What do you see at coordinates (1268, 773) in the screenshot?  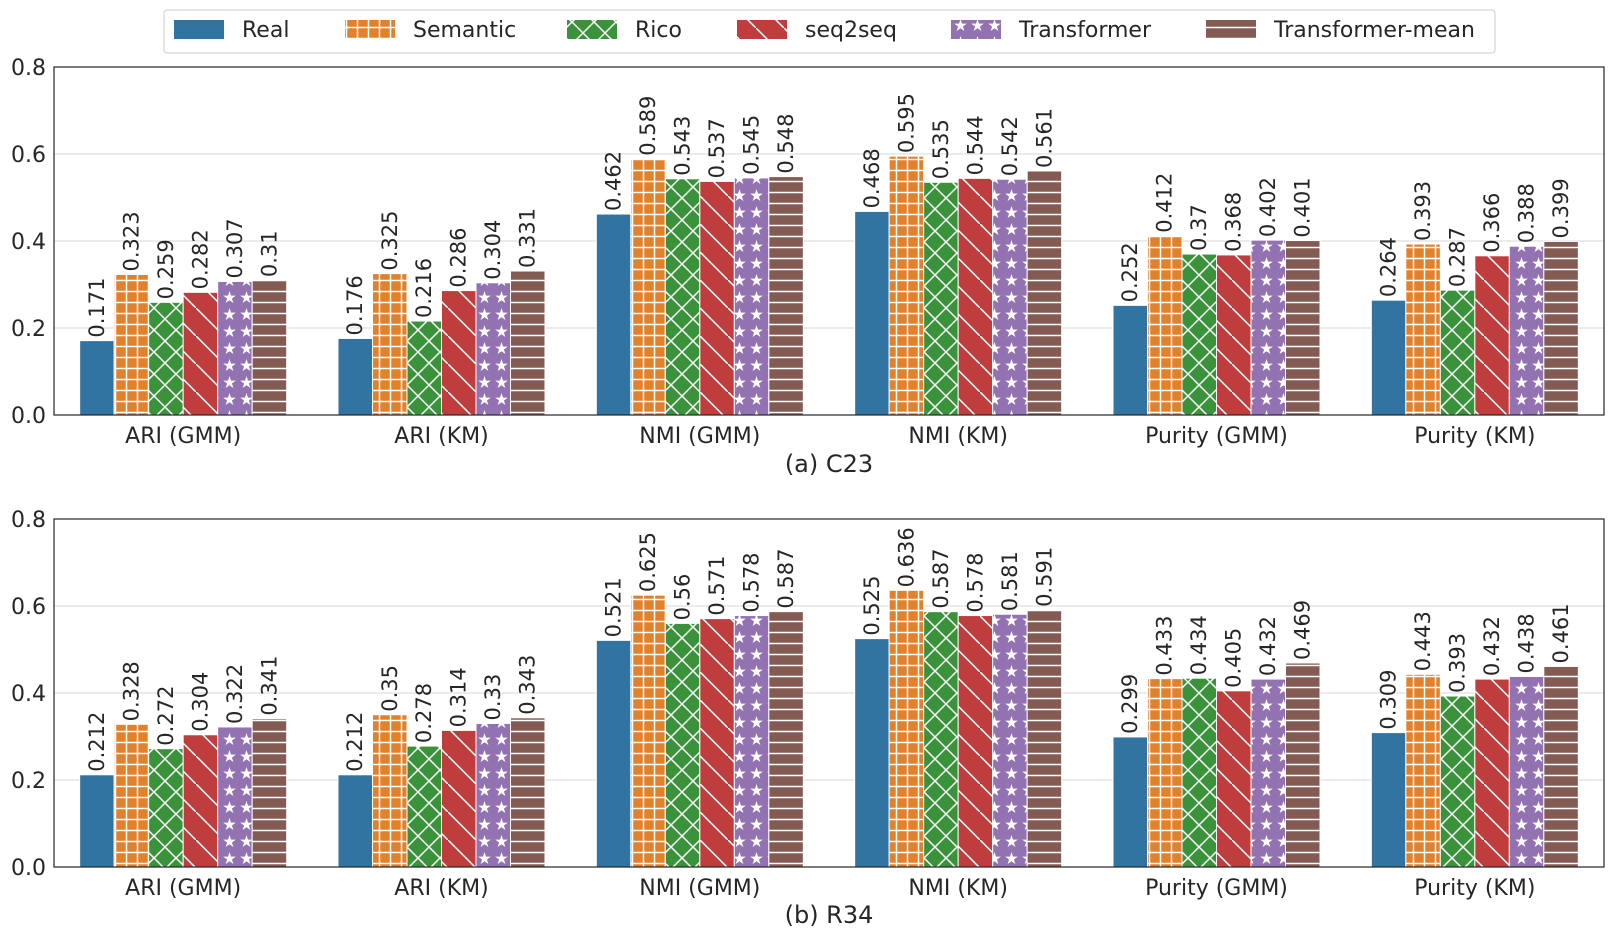 I see `bar-transformer-purity-gmm-hatch` at bounding box center [1268, 773].